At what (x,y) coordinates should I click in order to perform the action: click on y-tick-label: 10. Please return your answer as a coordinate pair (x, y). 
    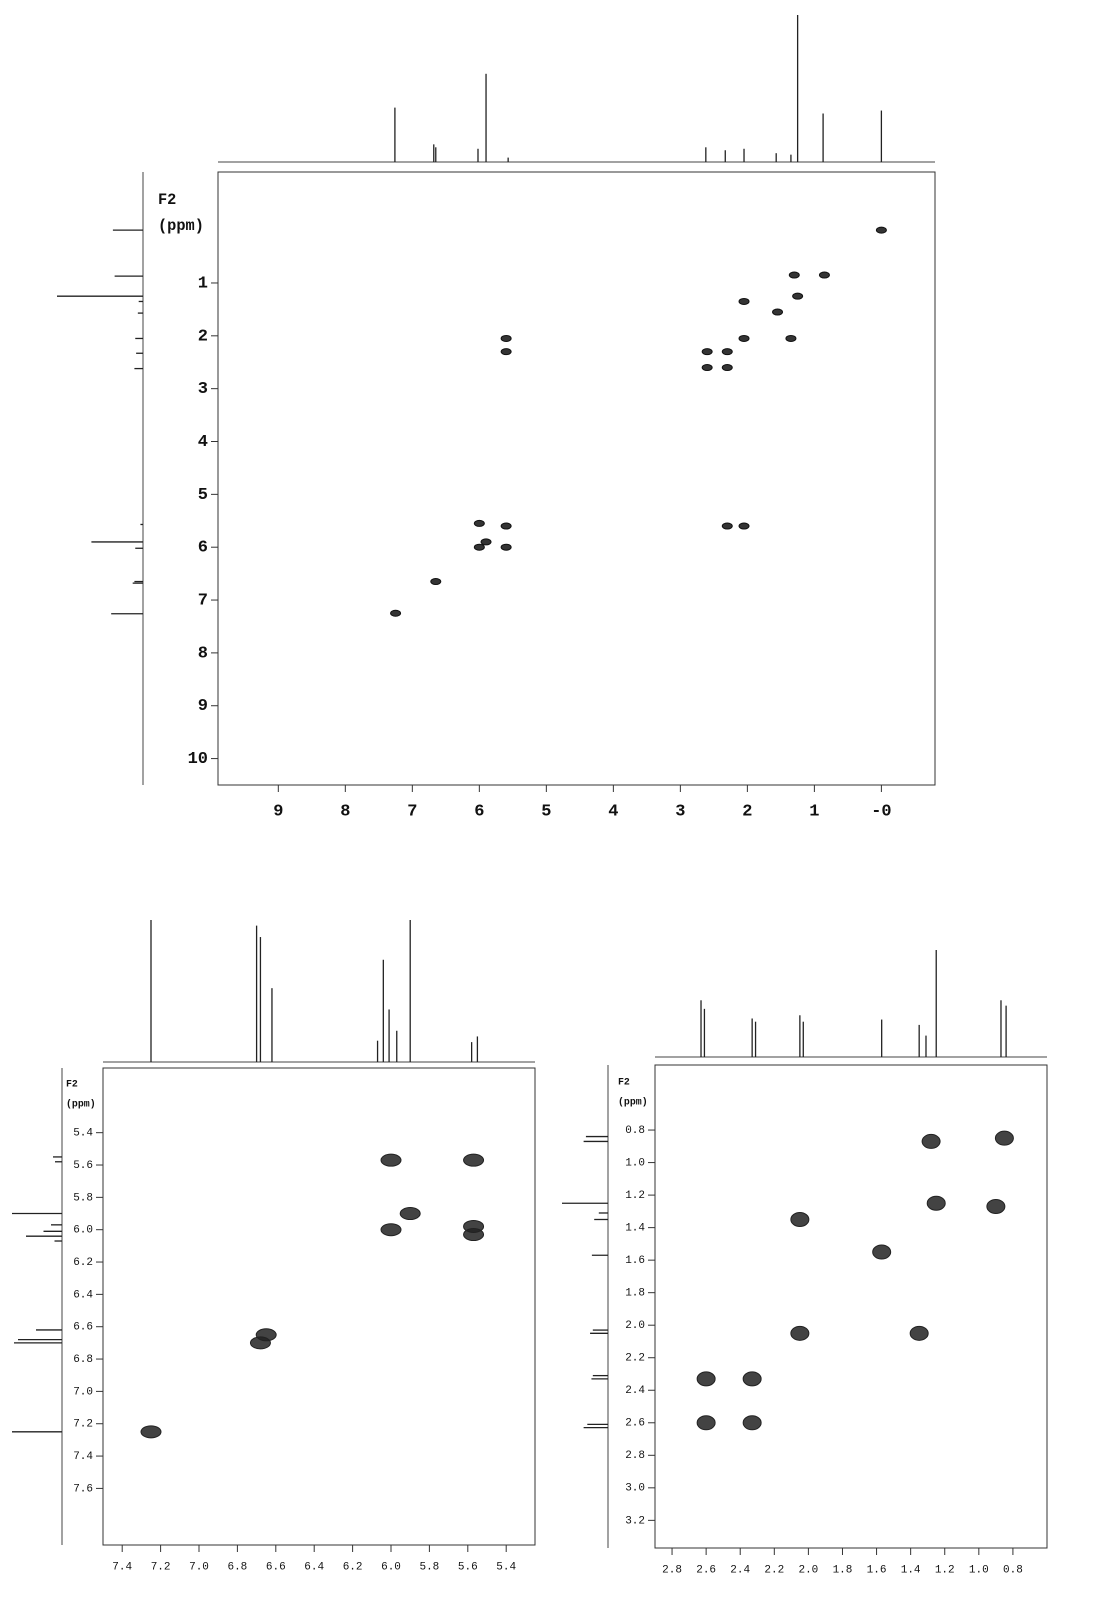
    Looking at the image, I should click on (198, 759).